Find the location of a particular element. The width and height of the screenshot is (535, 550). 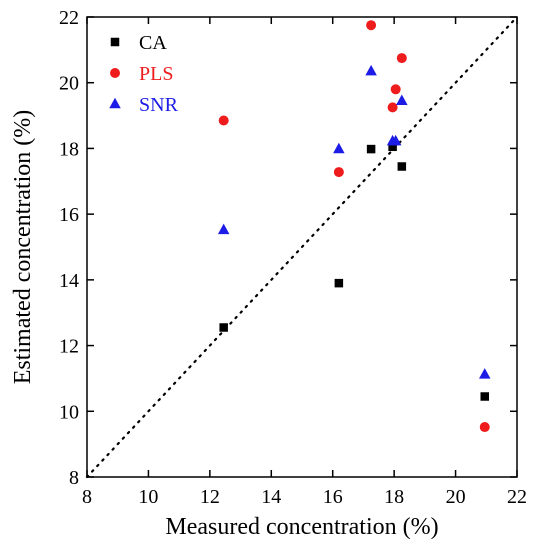

x-tick-label: 22 is located at coordinates (517, 497).